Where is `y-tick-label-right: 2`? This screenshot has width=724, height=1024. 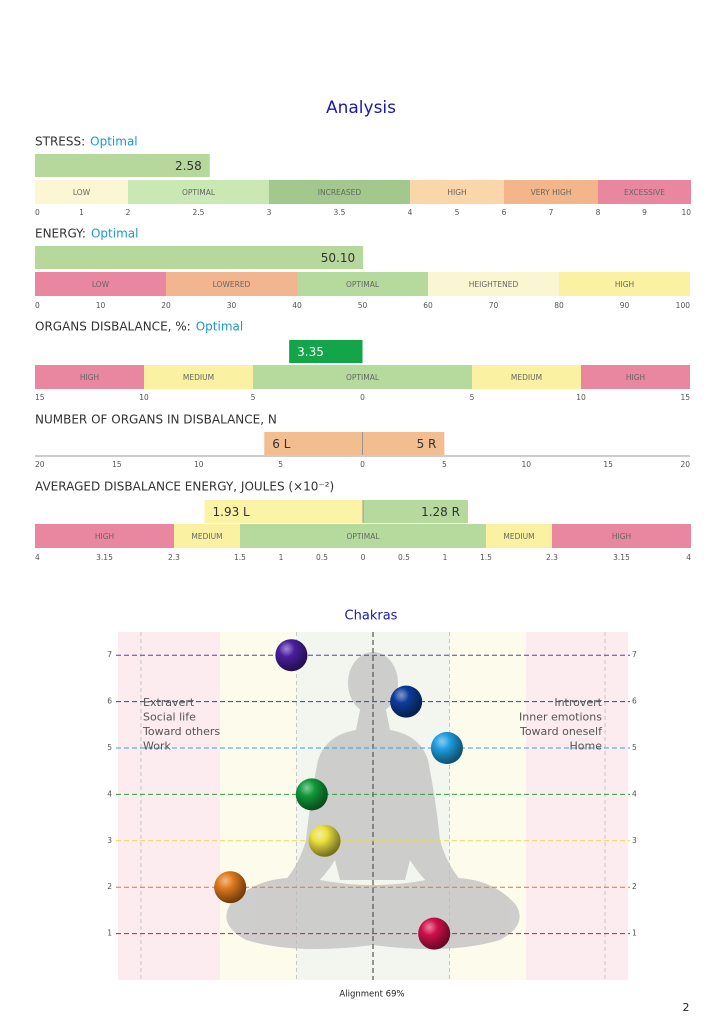 y-tick-label-right: 2 is located at coordinates (634, 886).